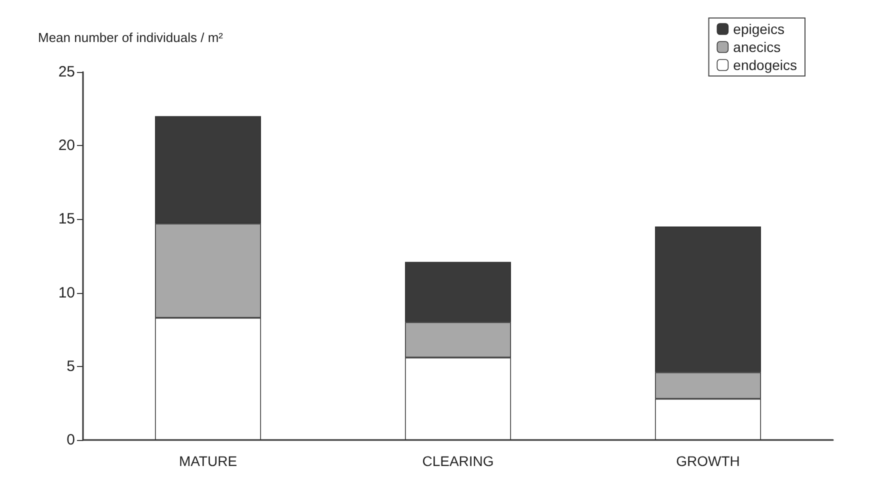 This screenshot has width=871, height=496. What do you see at coordinates (66, 145) in the screenshot?
I see `y-tick-label: 20` at bounding box center [66, 145].